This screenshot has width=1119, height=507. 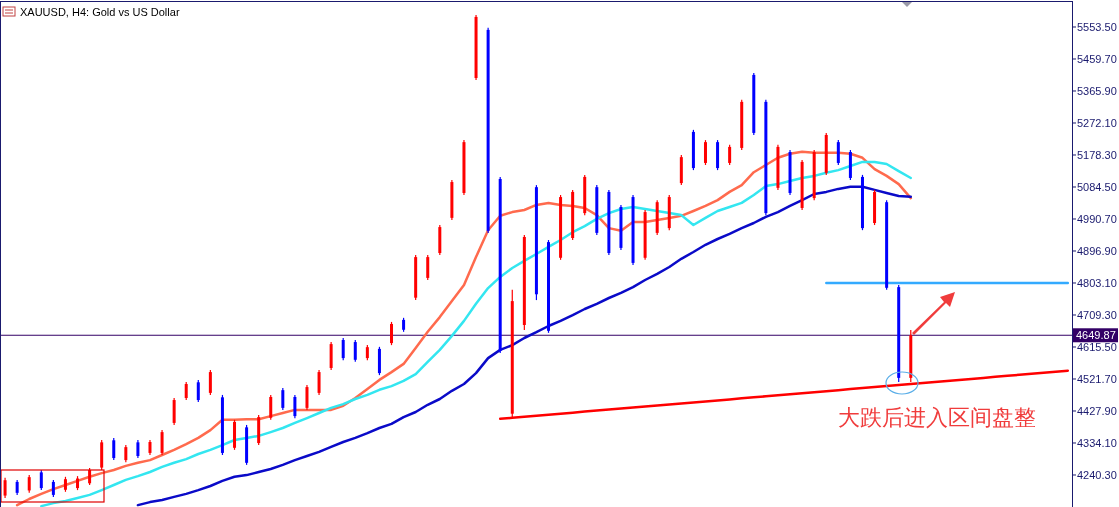 What do you see at coordinates (1097, 411) in the screenshot?
I see `y-tick-label: 4427.90` at bounding box center [1097, 411].